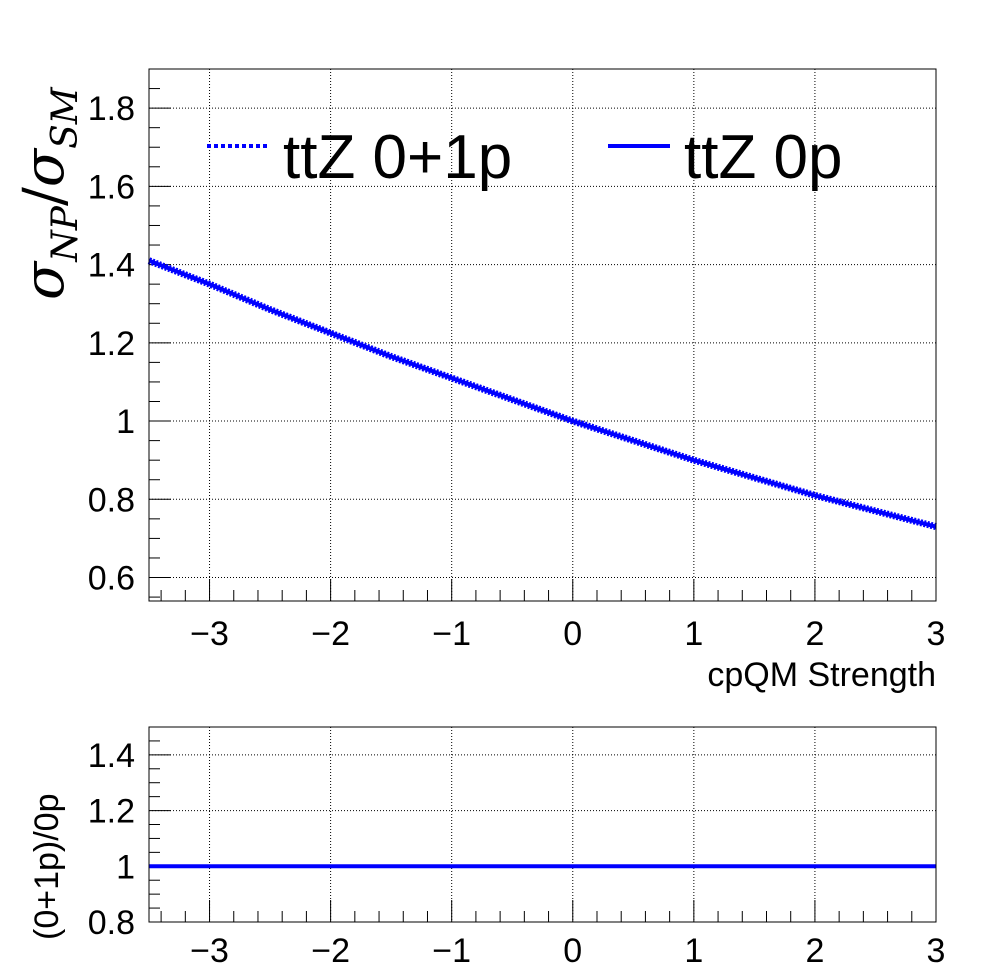  What do you see at coordinates (125, 422) in the screenshot?
I see `top-y-tick-label: 1` at bounding box center [125, 422].